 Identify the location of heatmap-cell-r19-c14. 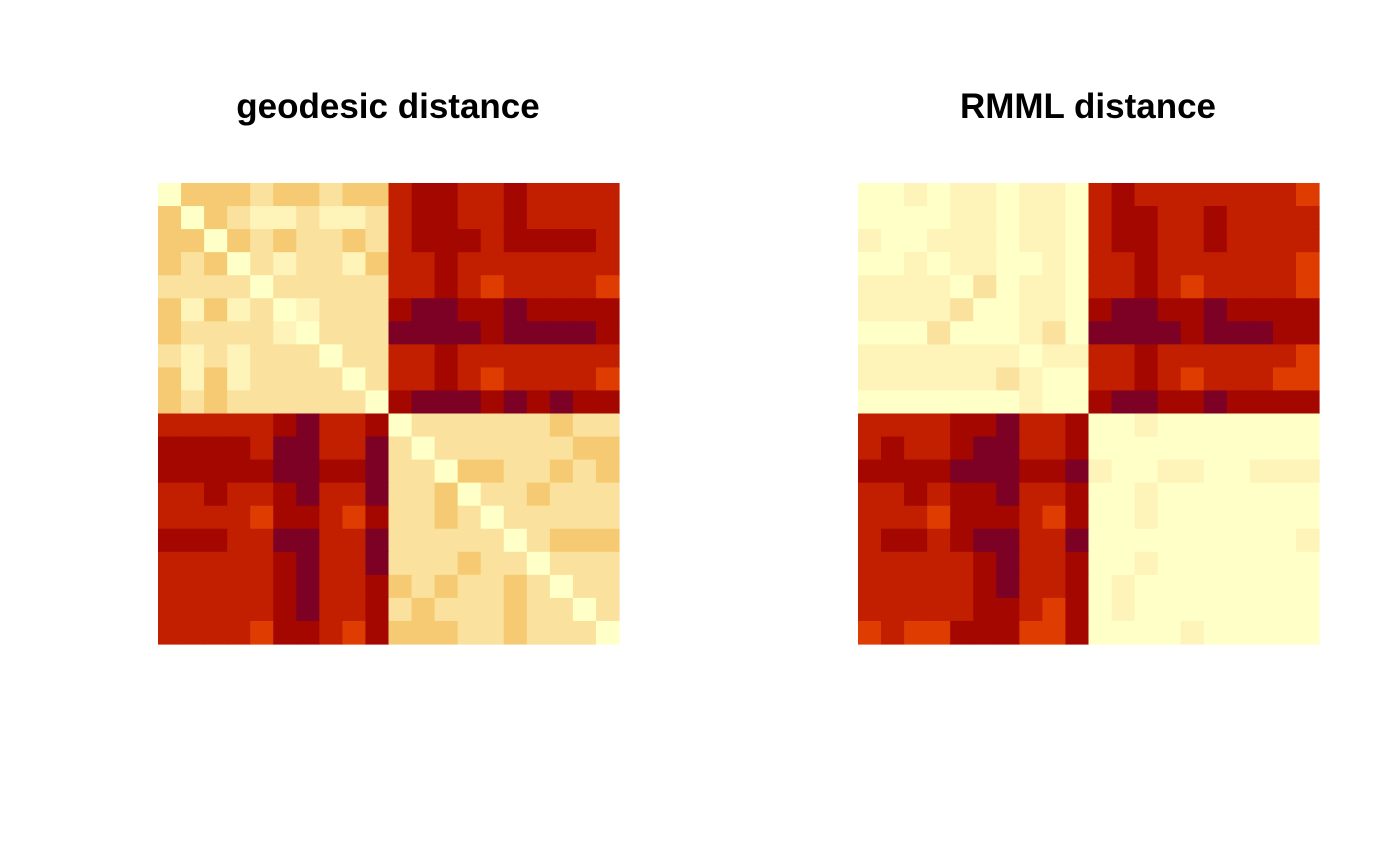
(1192, 632).